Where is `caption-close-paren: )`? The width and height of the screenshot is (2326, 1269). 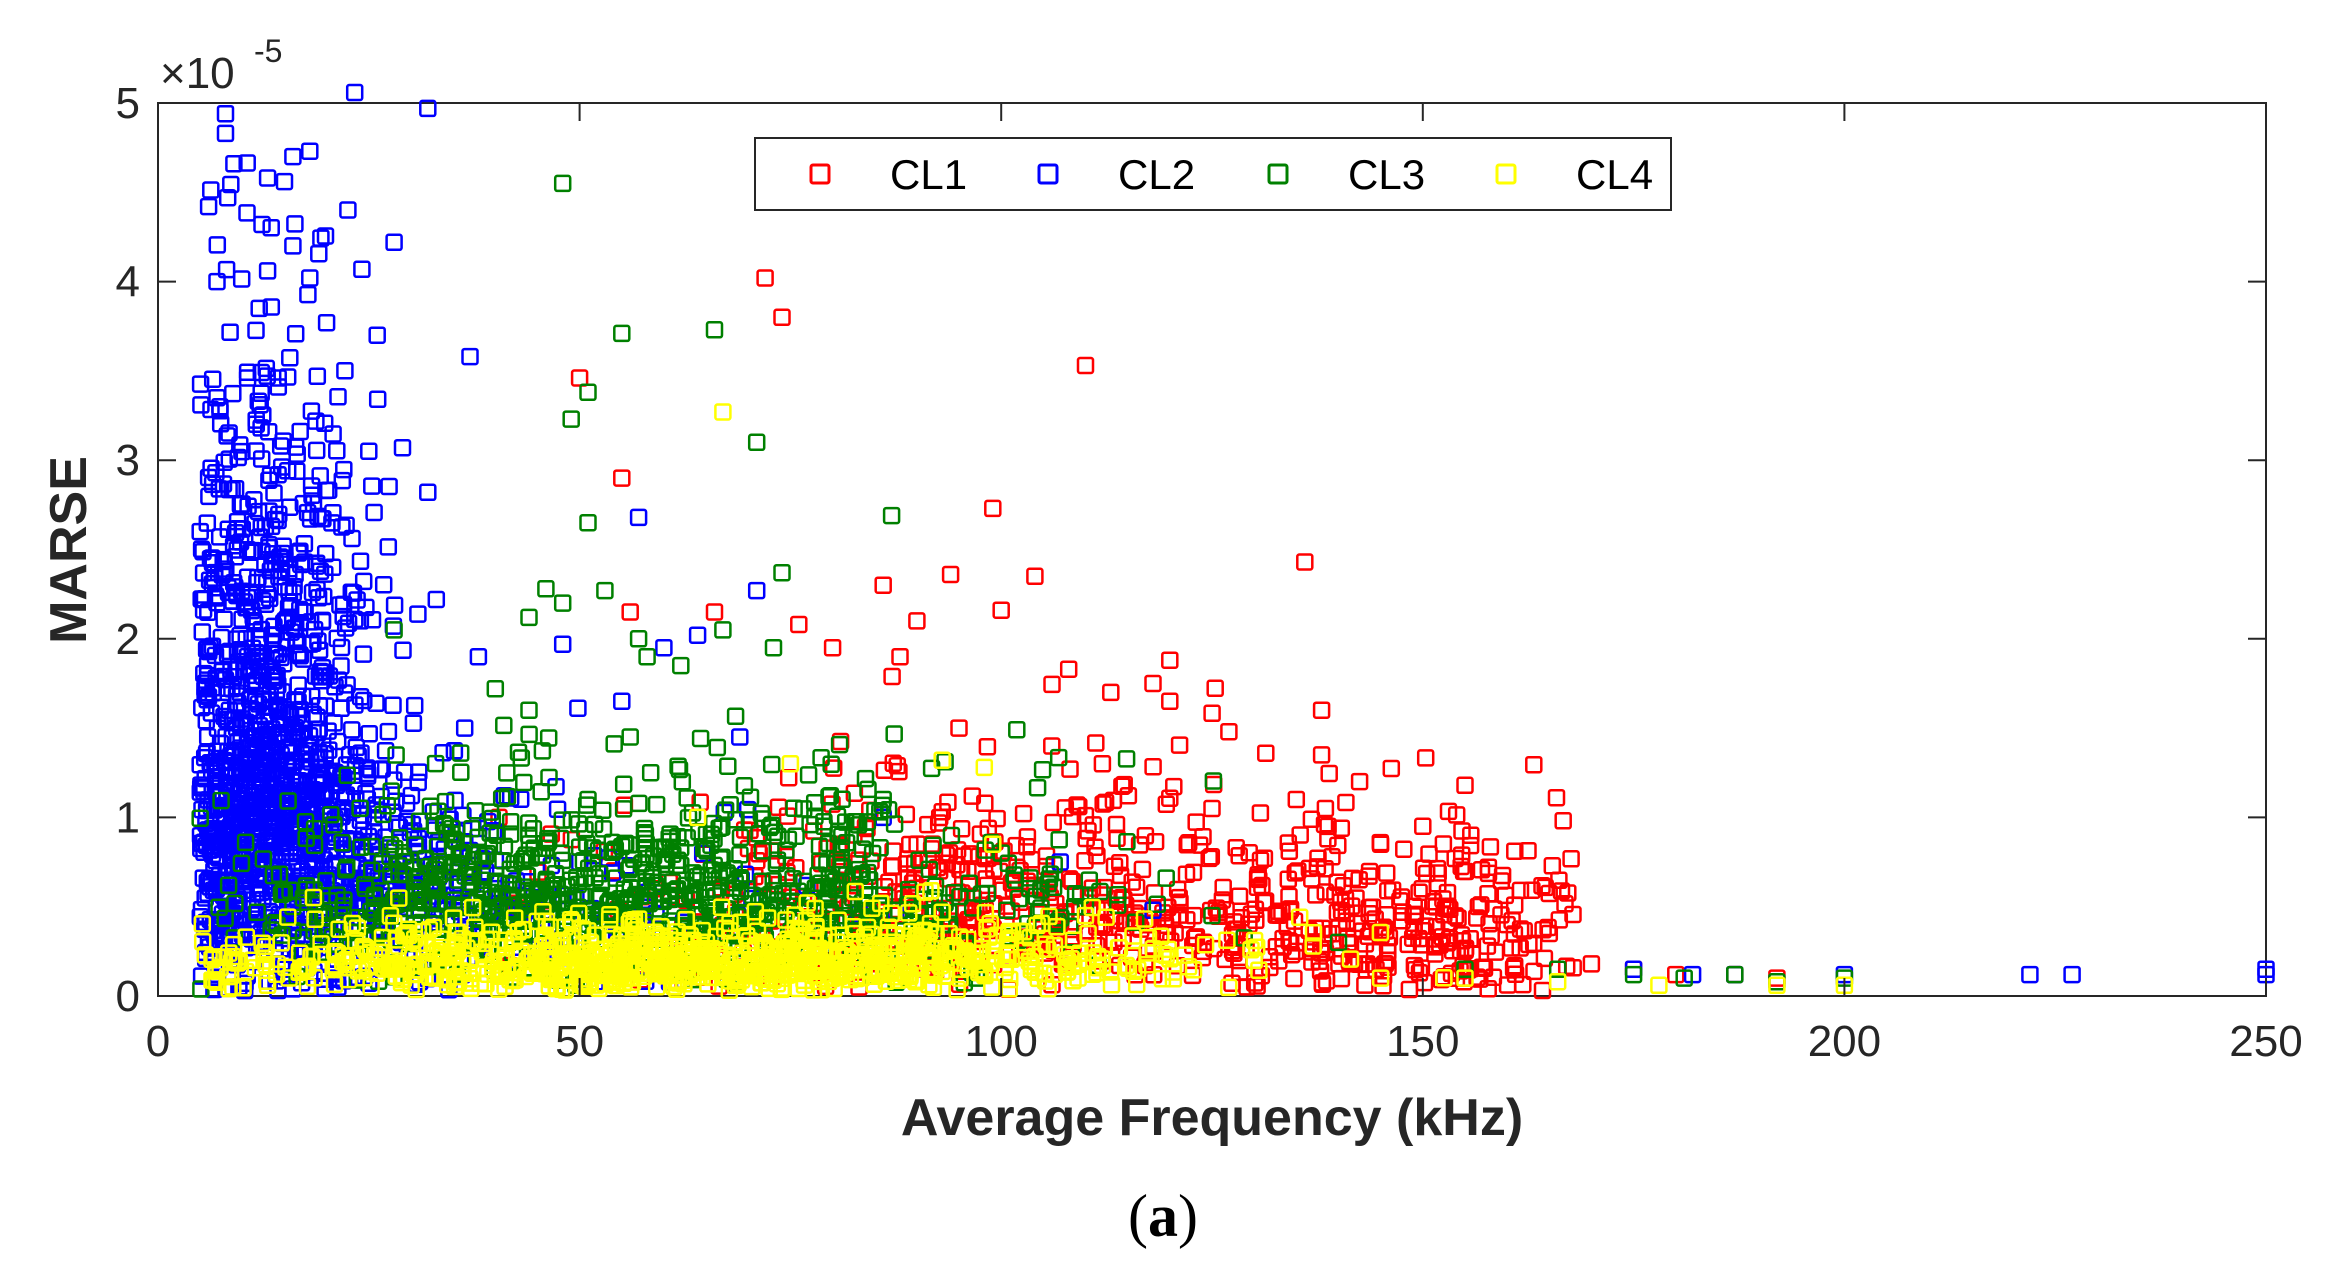
caption-close-paren: ) is located at coordinates (1188, 1216).